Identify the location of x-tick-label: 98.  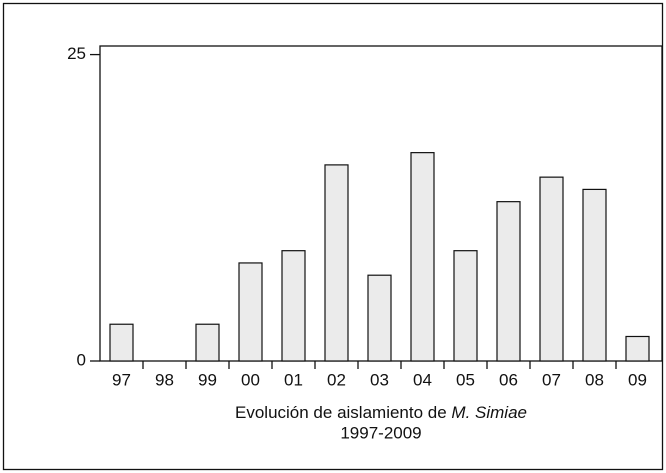
(164, 379).